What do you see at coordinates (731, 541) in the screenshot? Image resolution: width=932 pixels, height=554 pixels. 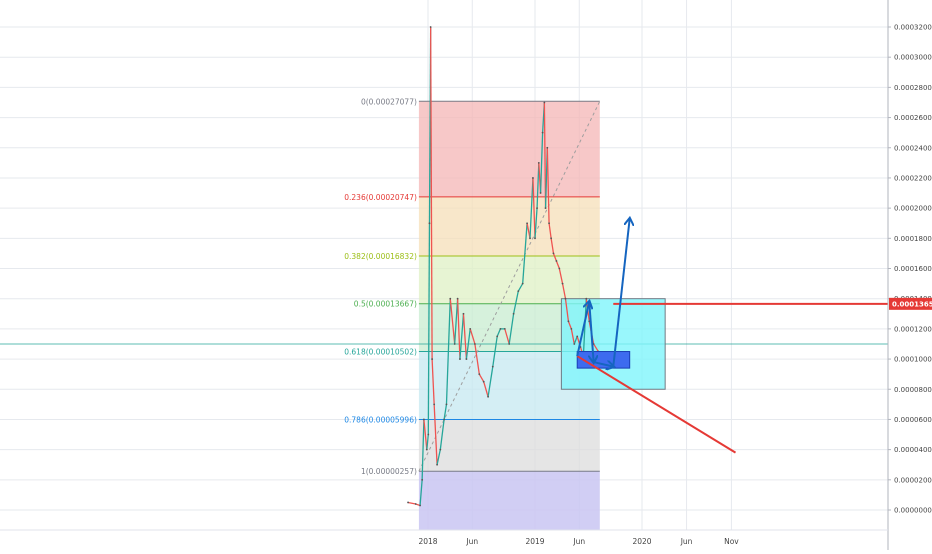 I see `time-axis-label: Nov` at bounding box center [731, 541].